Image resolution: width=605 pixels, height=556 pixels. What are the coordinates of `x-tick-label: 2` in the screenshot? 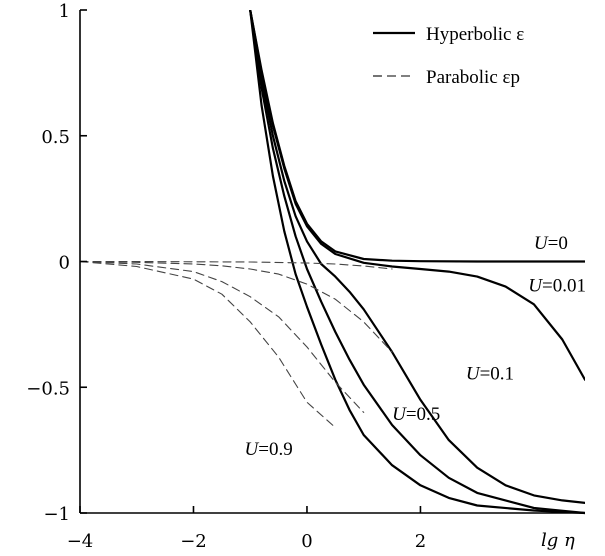 It's located at (420, 541).